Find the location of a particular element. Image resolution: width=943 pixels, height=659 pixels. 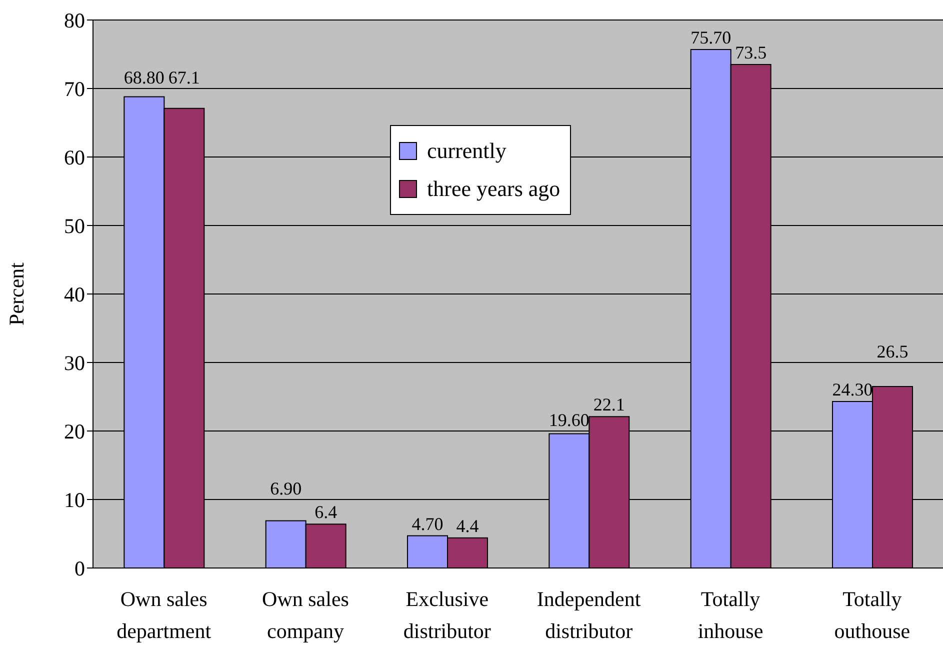

y-tick-label: 80 is located at coordinates (74, 20).